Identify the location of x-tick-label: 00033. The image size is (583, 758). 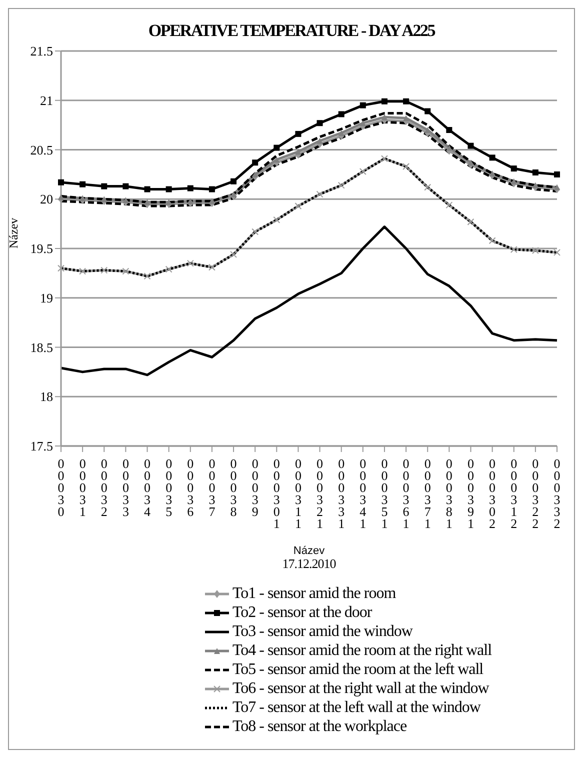
(125, 487).